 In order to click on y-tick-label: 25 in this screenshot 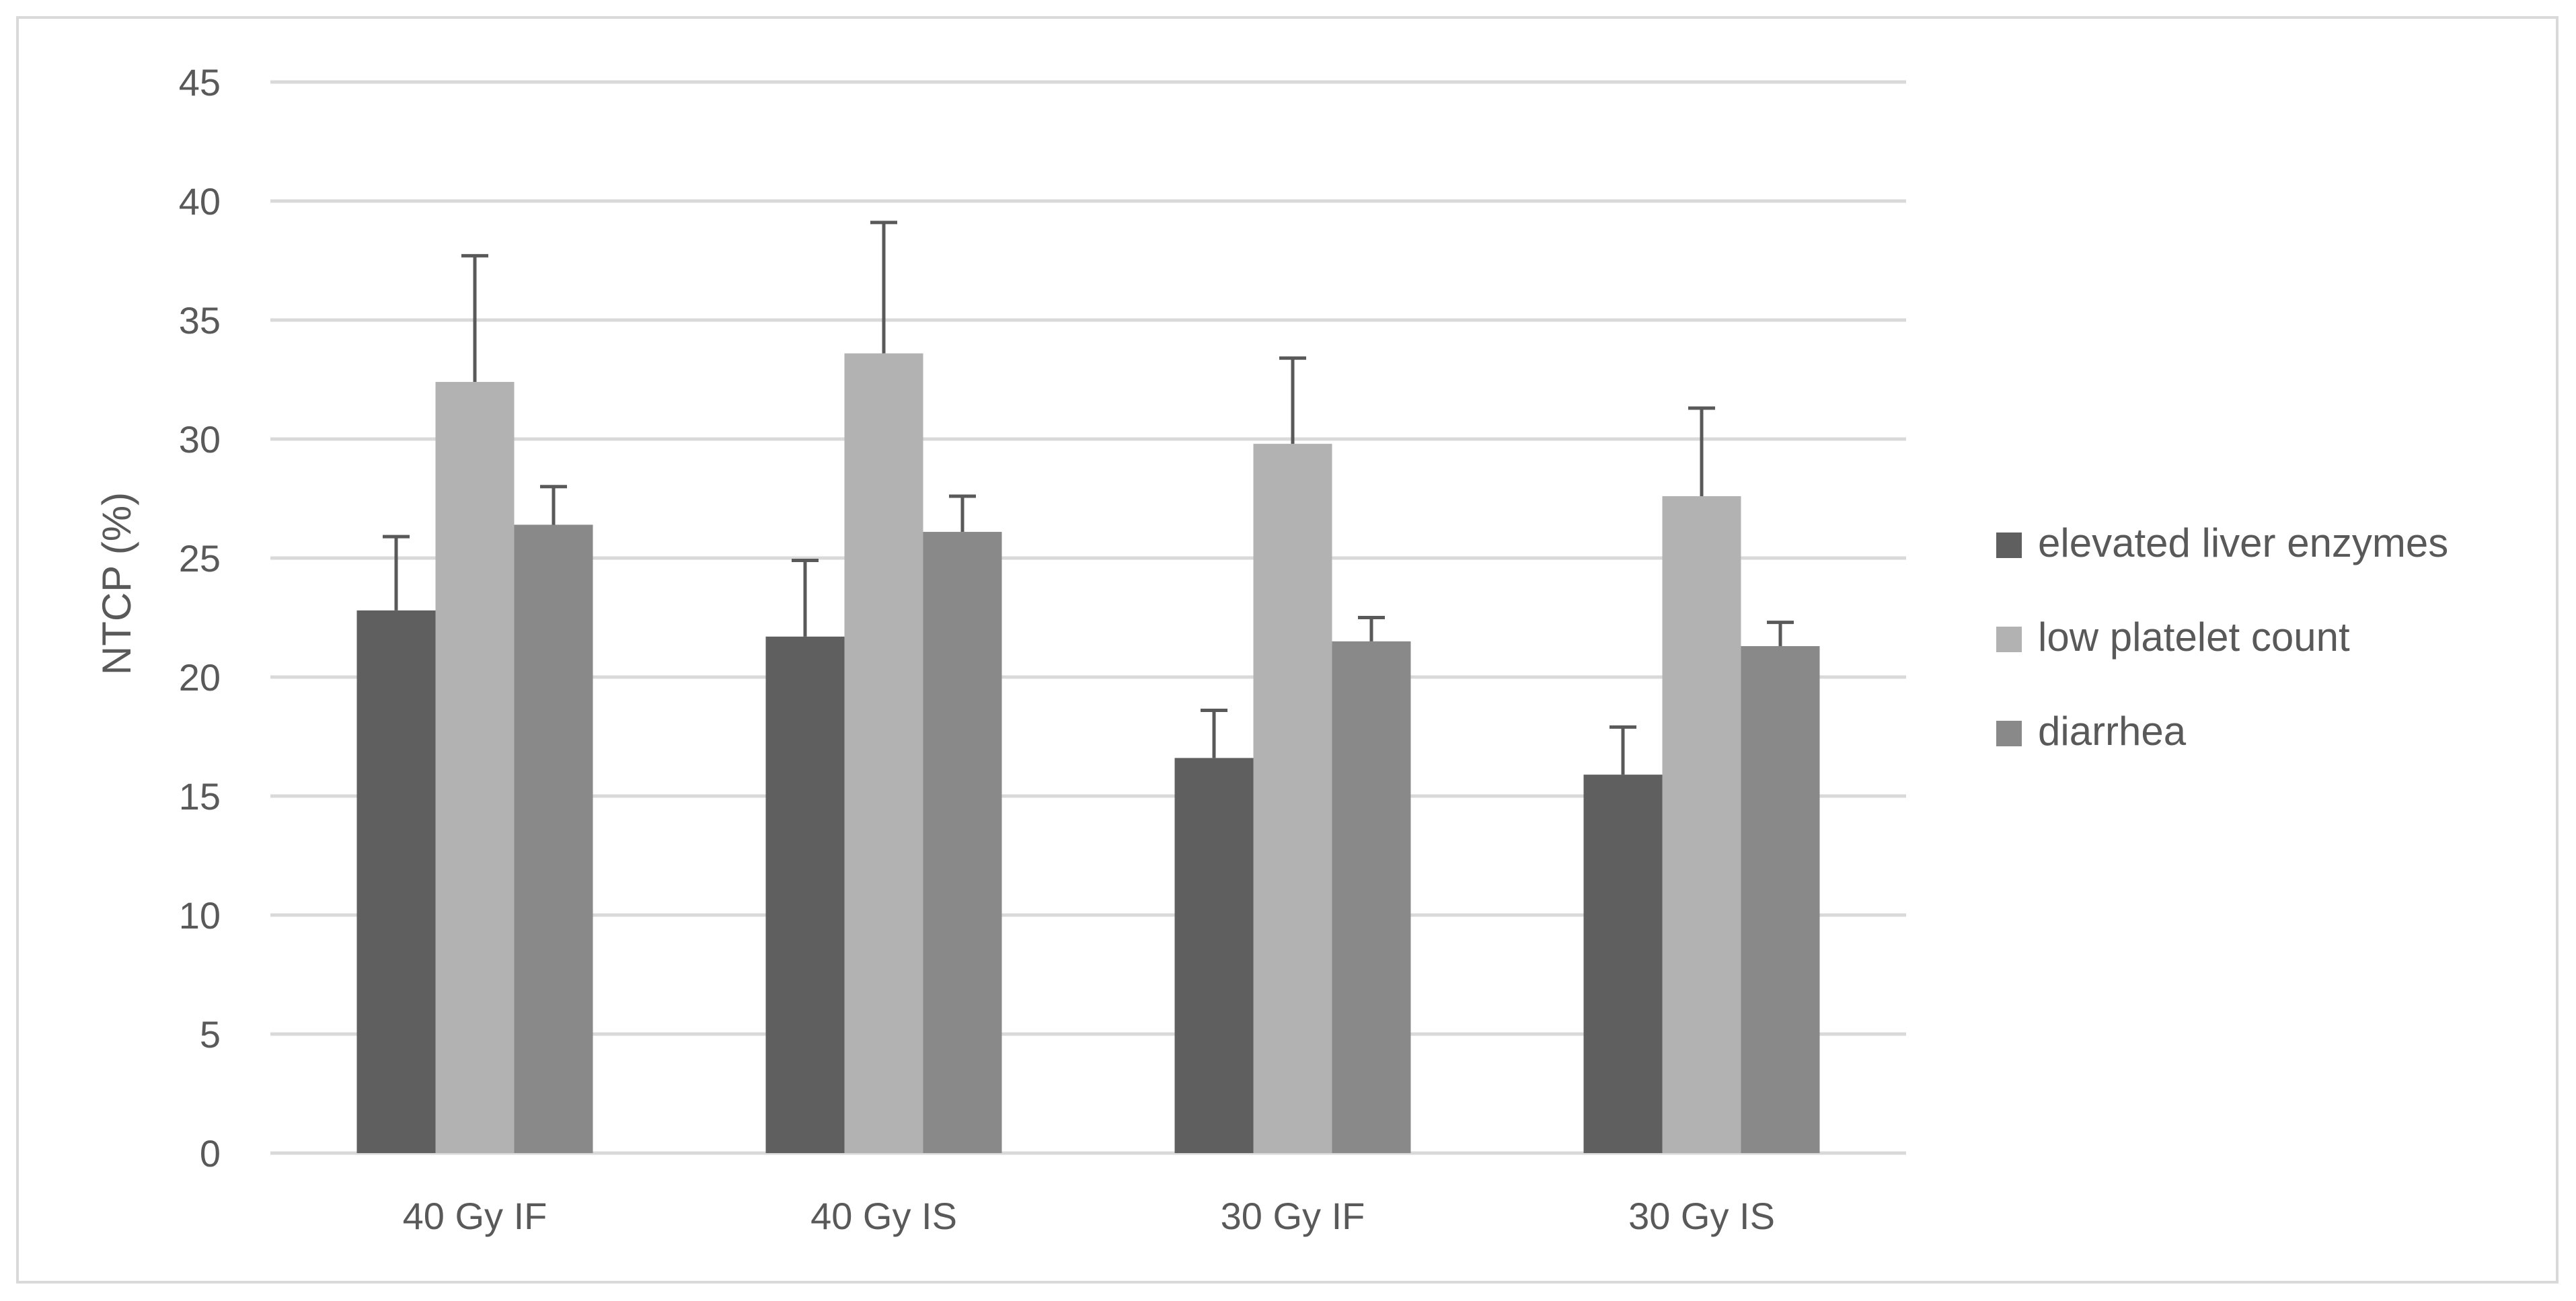, I will do `click(200, 558)`.